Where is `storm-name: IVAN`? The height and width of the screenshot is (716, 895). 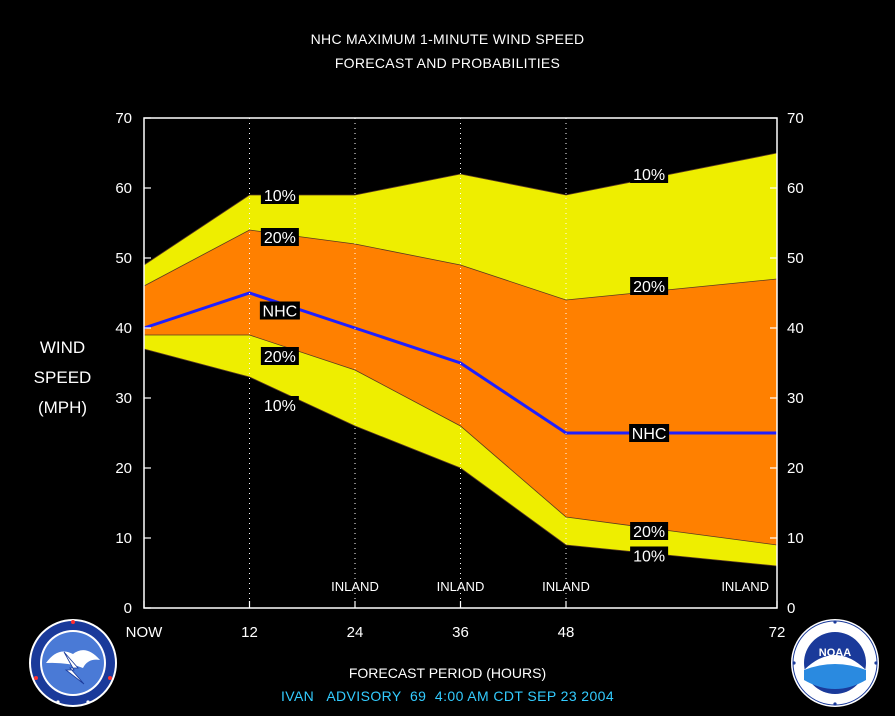 storm-name: IVAN is located at coordinates (297, 696).